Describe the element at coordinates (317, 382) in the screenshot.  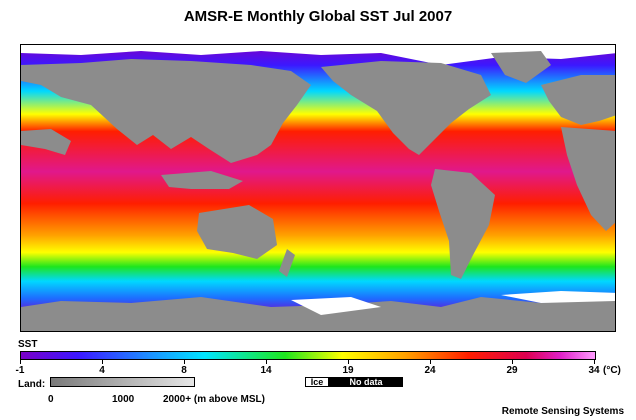
I see `ice-legend: Ice` at that location.